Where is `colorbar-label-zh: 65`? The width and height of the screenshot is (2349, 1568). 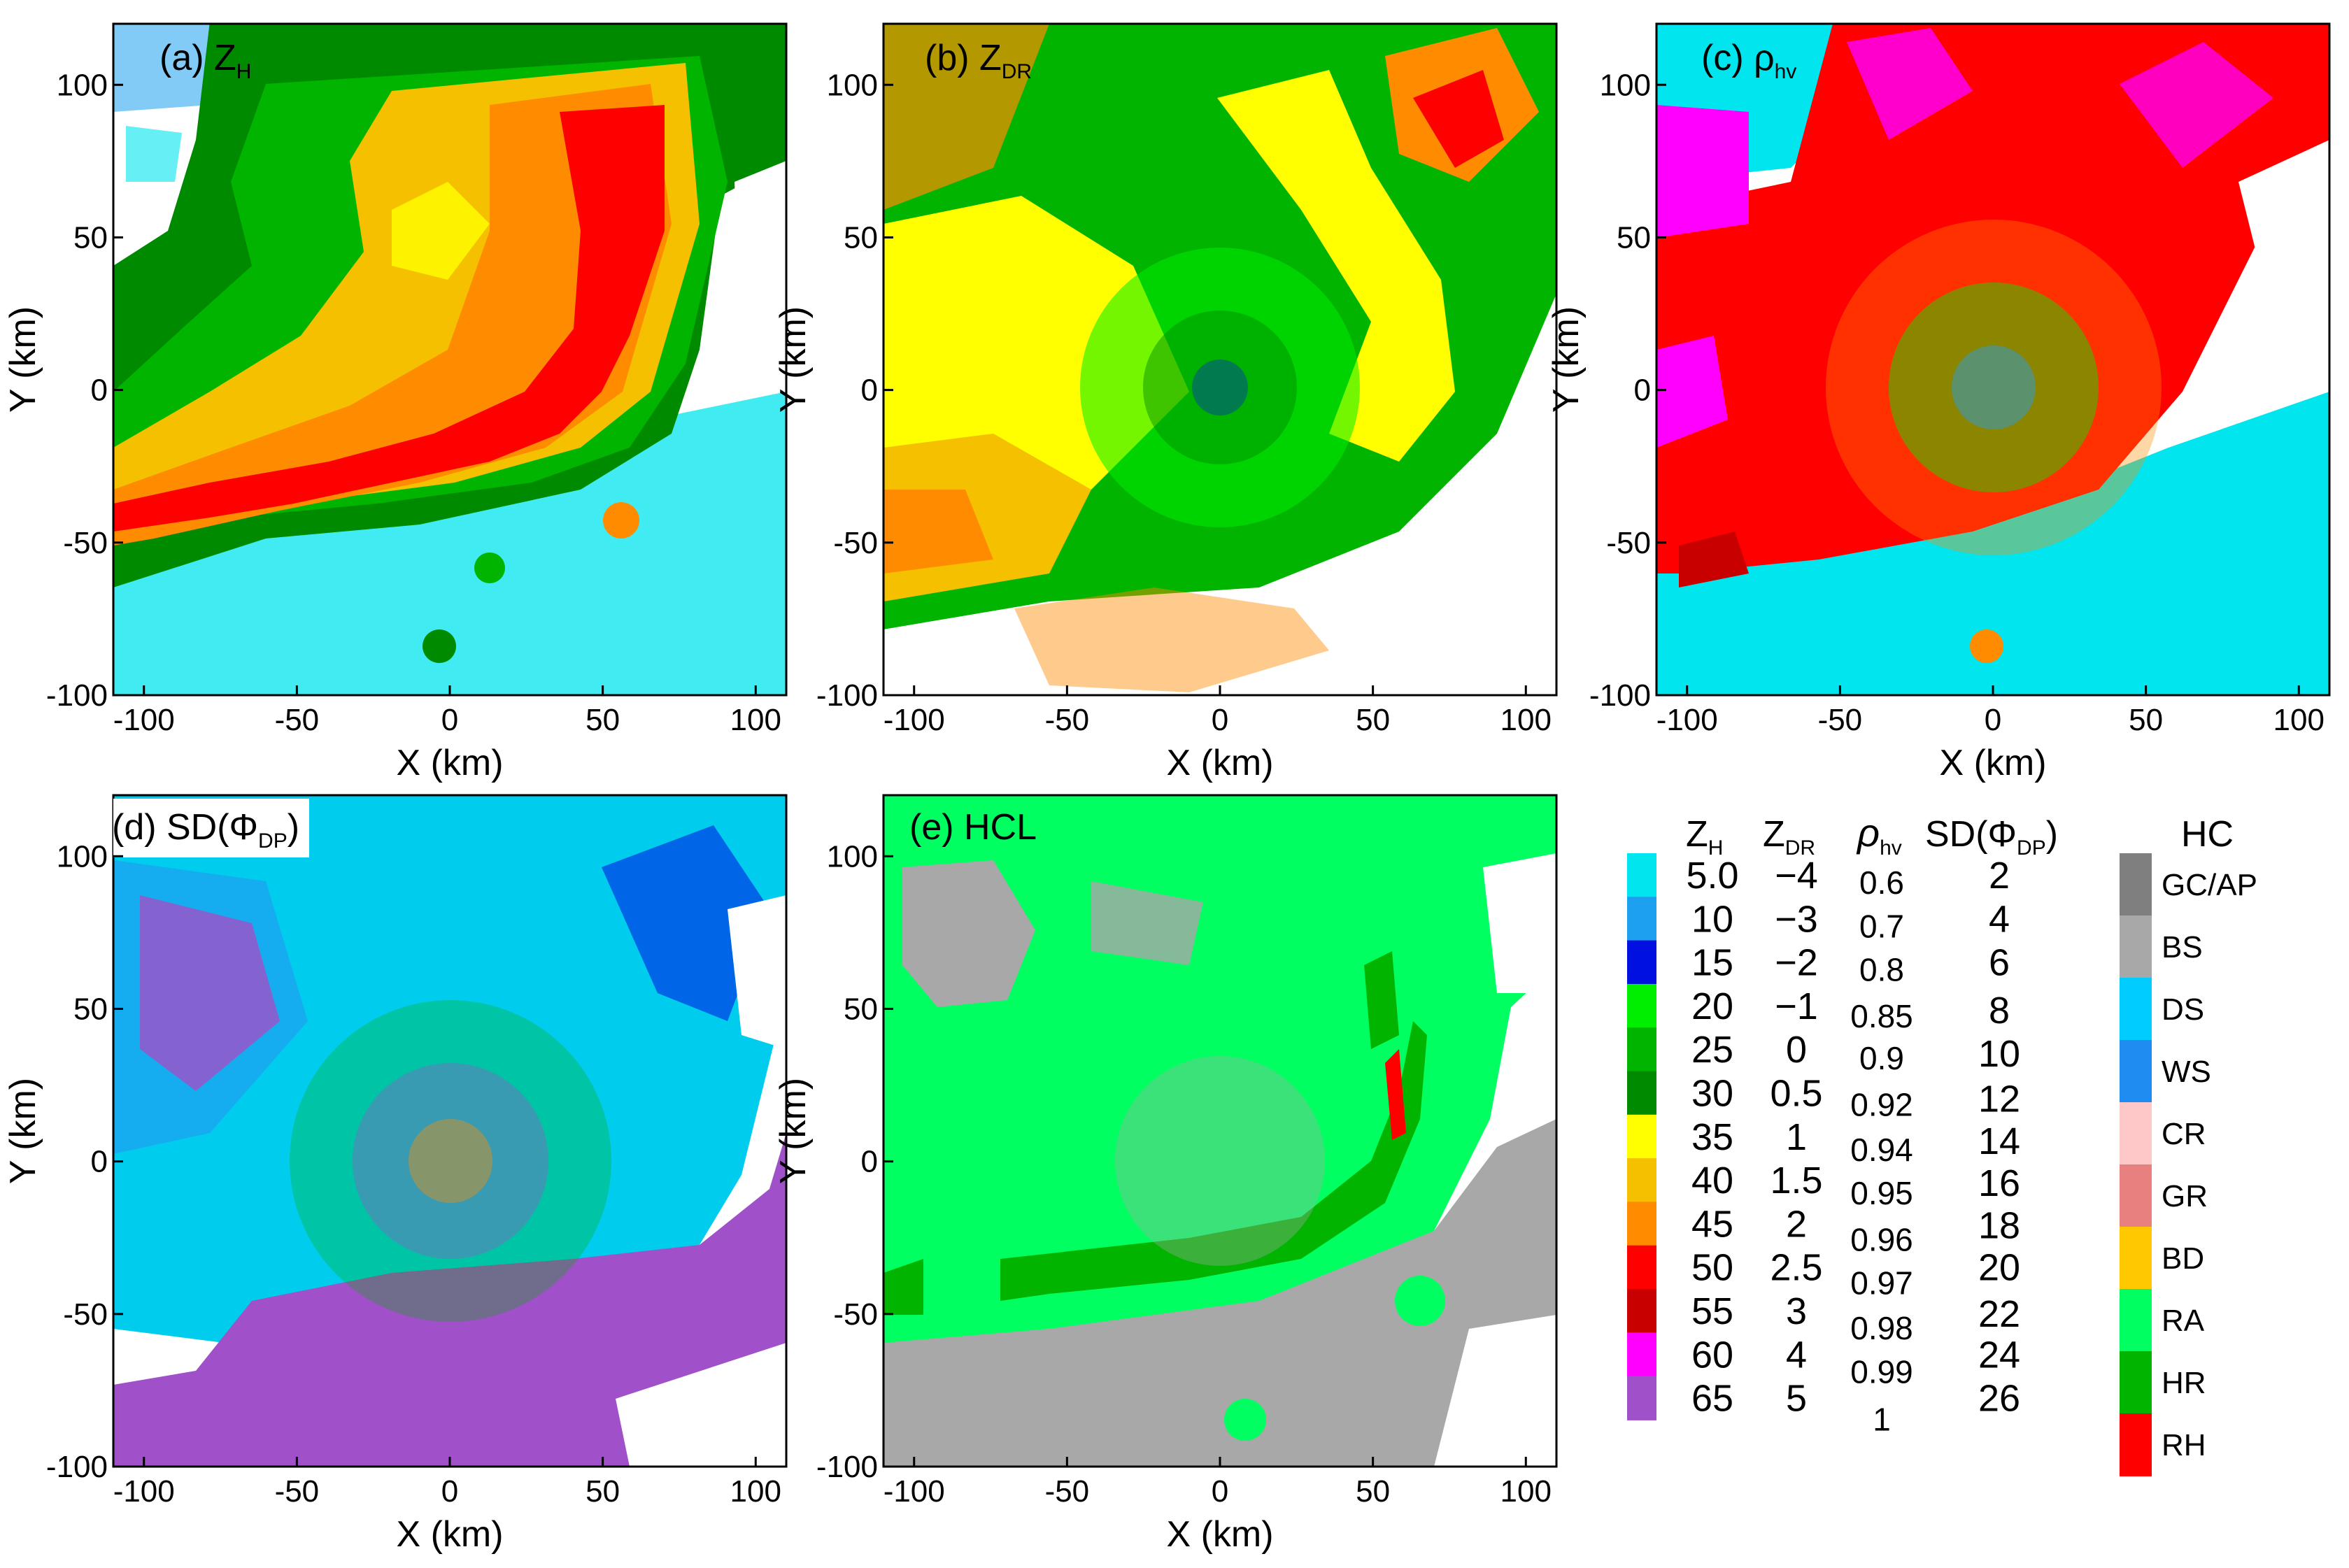
colorbar-label-zh: 65 is located at coordinates (1712, 1399).